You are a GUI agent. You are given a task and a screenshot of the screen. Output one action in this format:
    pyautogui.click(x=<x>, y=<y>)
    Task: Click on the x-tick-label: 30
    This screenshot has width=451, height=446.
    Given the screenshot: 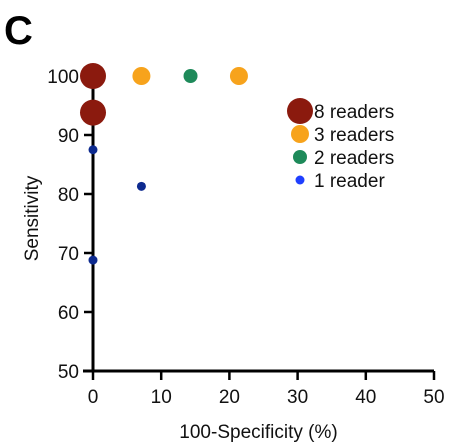 What is the action you would take?
    pyautogui.click(x=297, y=397)
    